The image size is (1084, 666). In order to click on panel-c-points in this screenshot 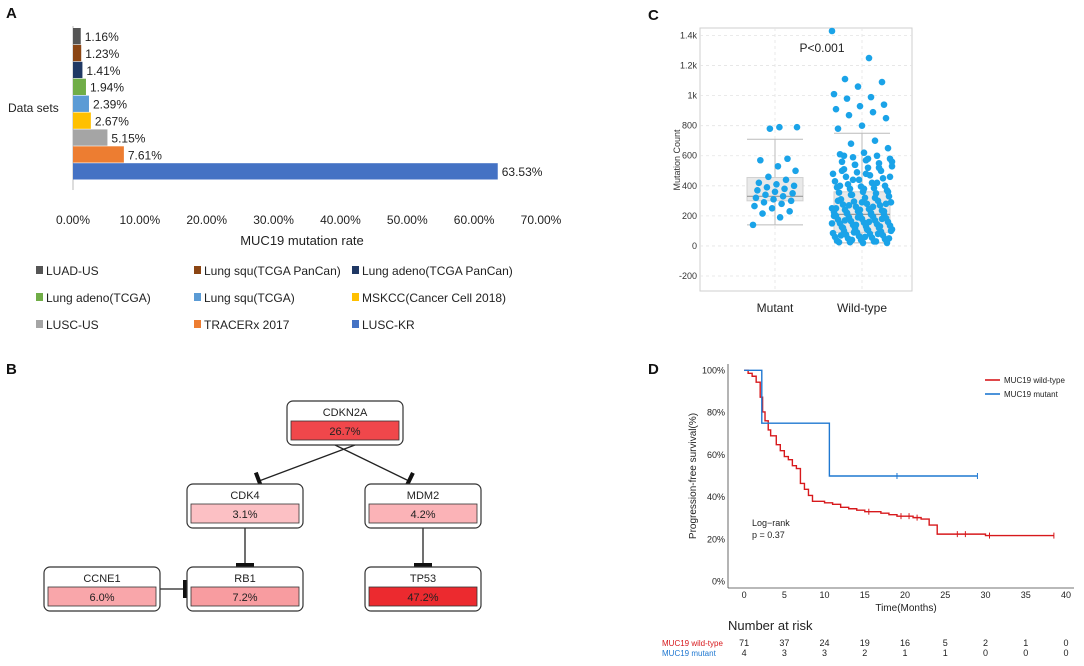, I will do `click(822, 137)`.